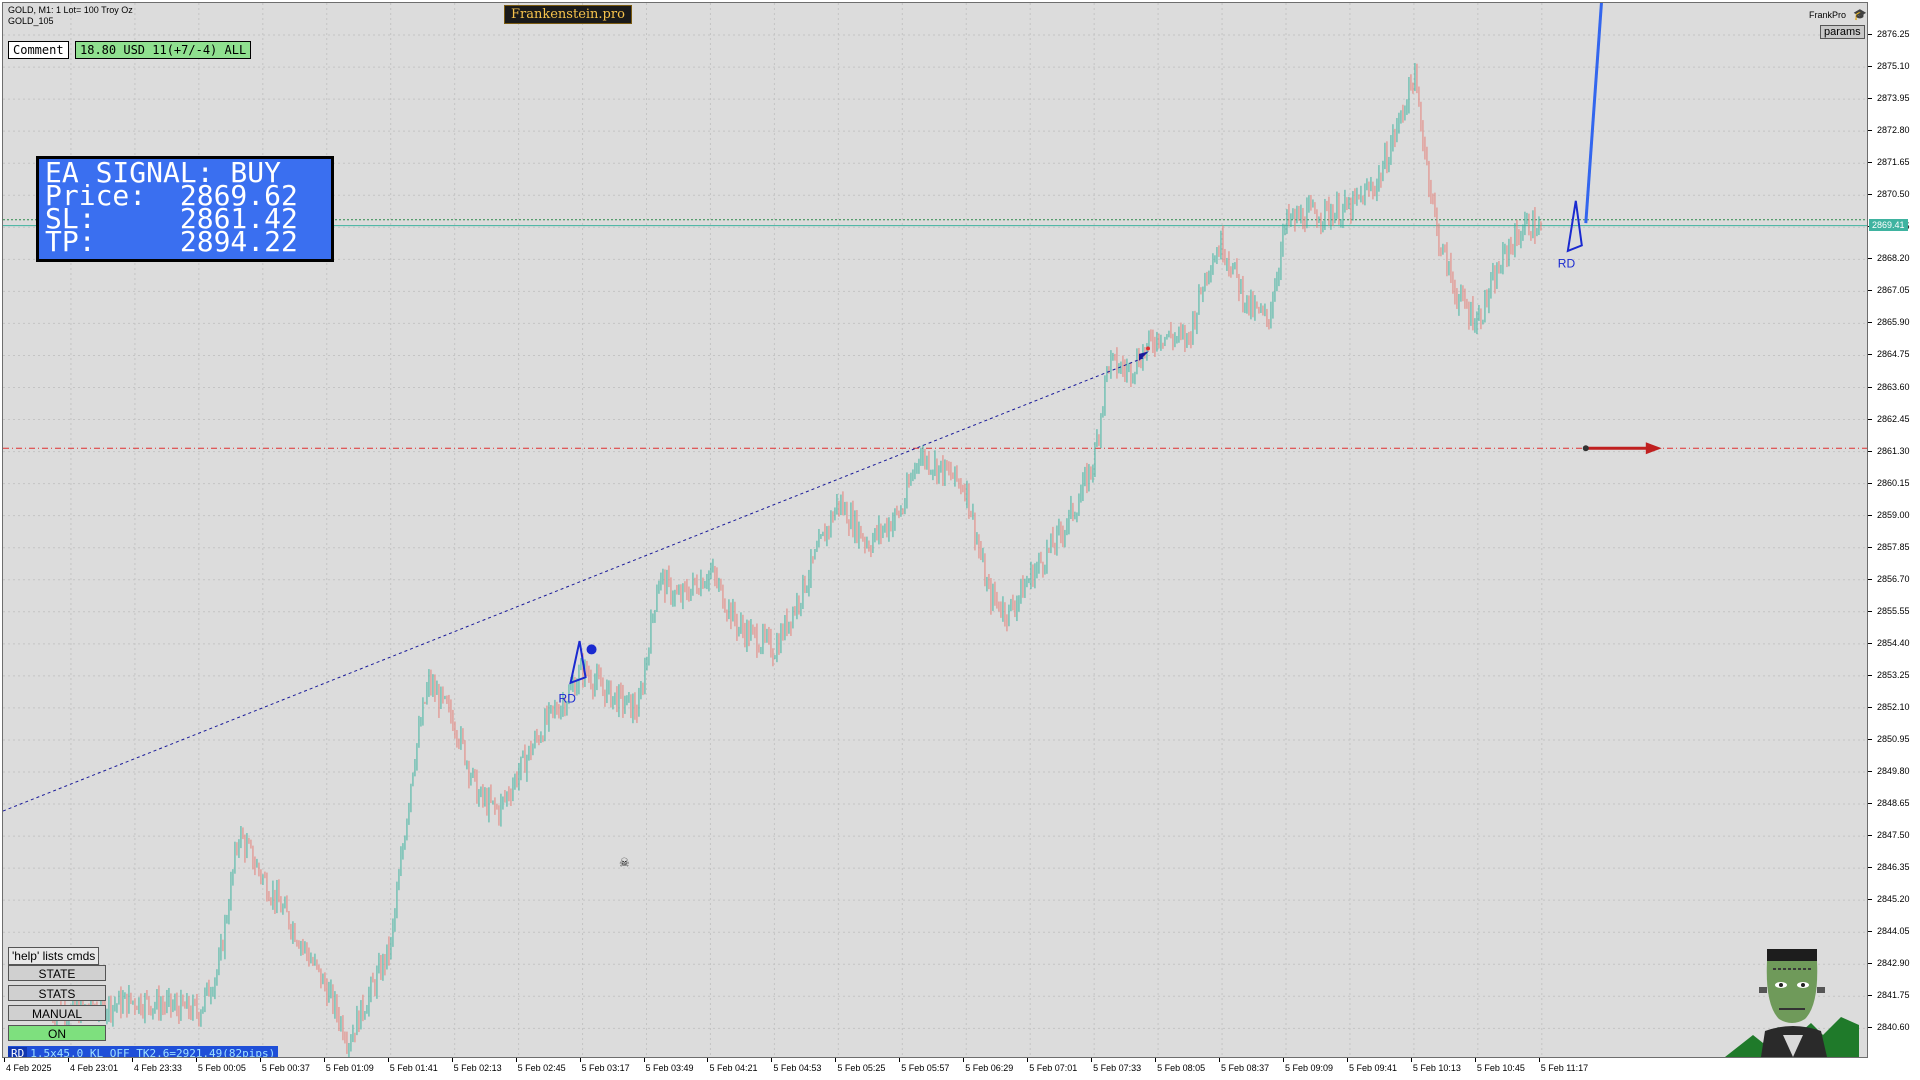 This screenshot has height=1080, width=1920. Describe the element at coordinates (1893, 546) in the screenshot. I see `price-tick-label: 2857.85` at that location.